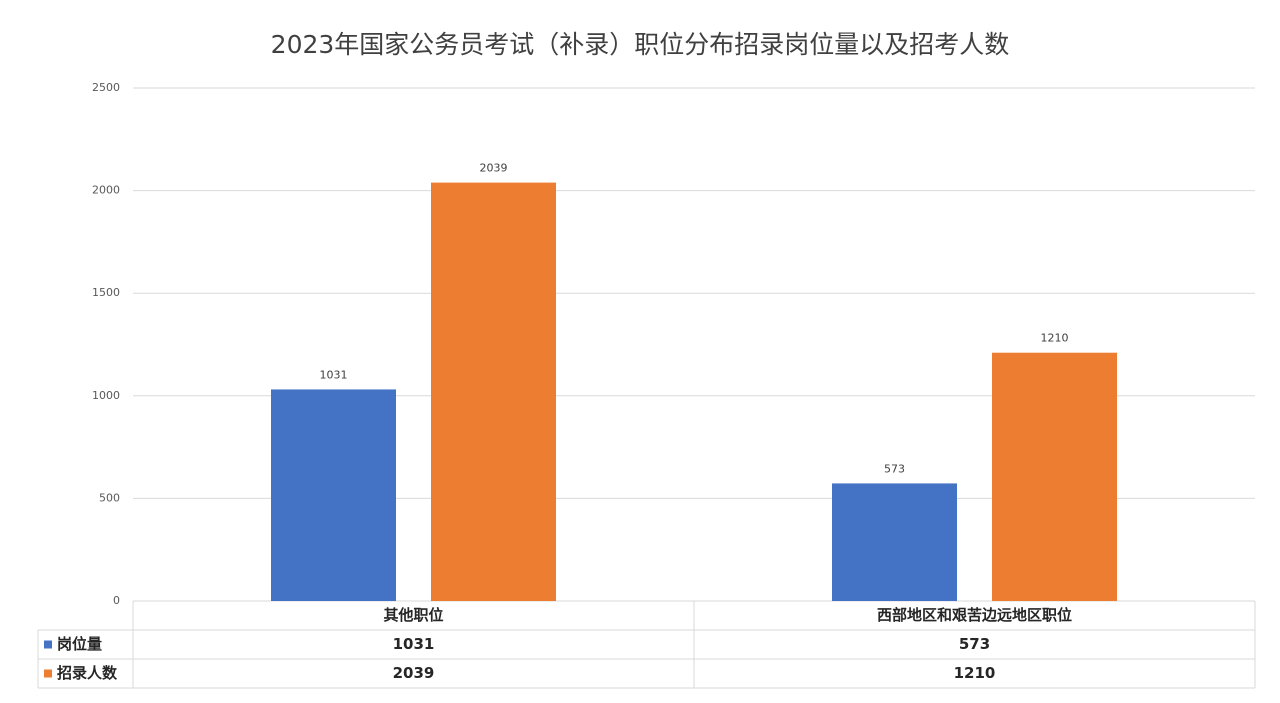 The height and width of the screenshot is (703, 1280). Describe the element at coordinates (116, 600) in the screenshot. I see `y-tick-label: 0` at that location.